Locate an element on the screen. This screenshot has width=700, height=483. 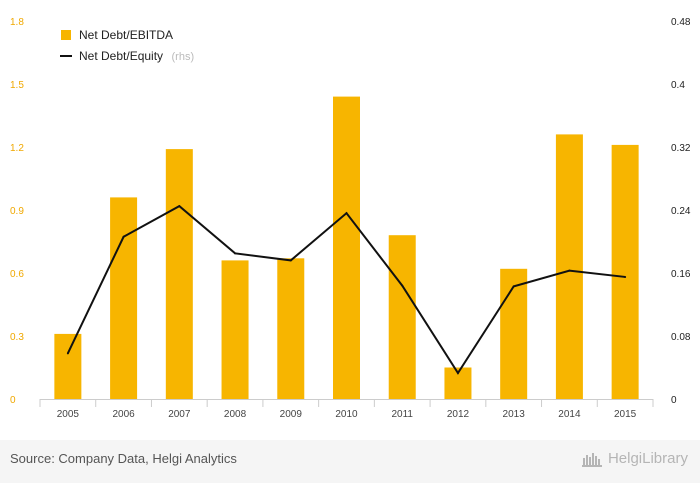
x-tick-label: 2008 is located at coordinates (235, 414).